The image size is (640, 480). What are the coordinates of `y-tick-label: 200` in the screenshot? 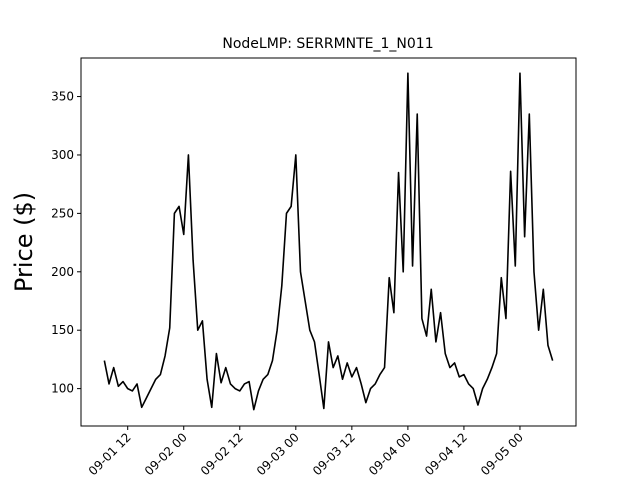 It's located at (62, 272).